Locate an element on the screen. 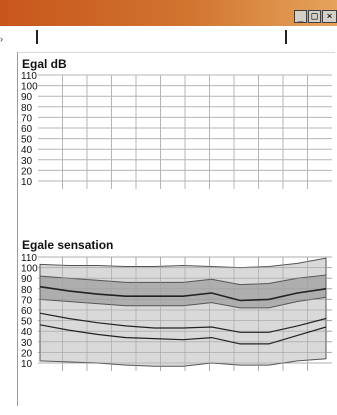 Image resolution: width=337 pixels, height=415 pixels. corner-arrow-icon: › is located at coordinates (1, 39).